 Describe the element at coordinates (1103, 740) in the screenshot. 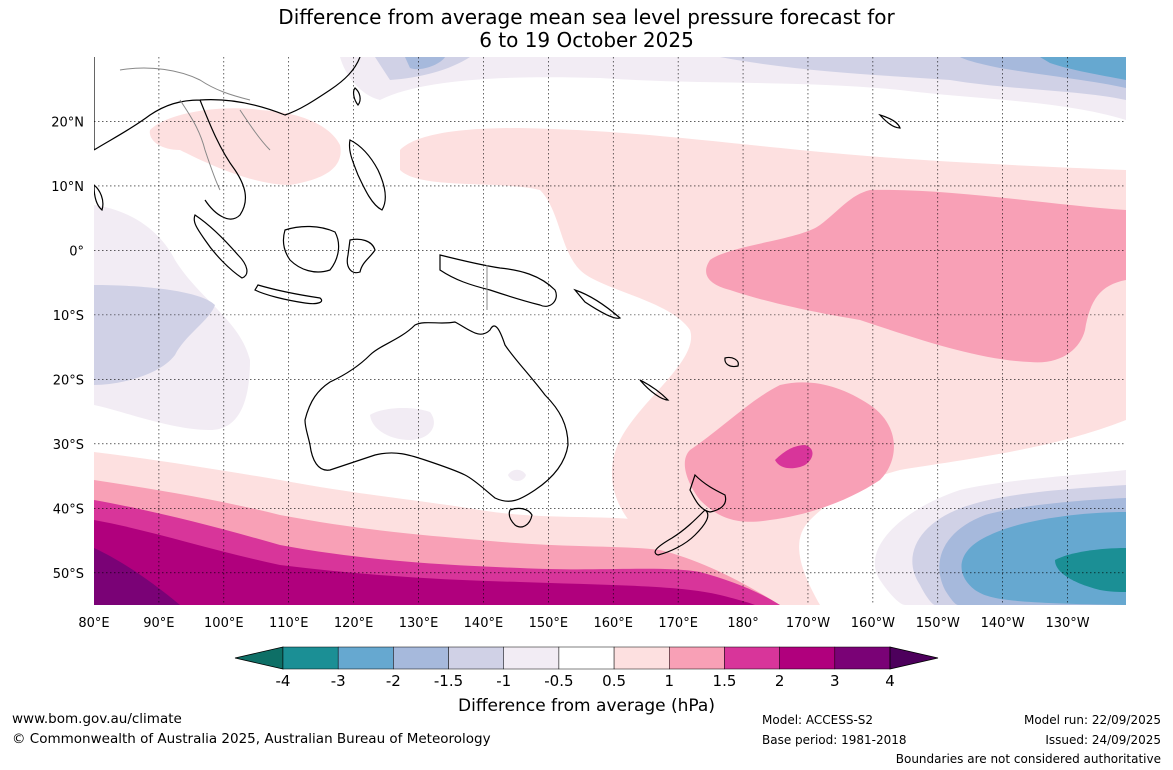

I see `issued-text: Issued: 24/09/2025` at that location.